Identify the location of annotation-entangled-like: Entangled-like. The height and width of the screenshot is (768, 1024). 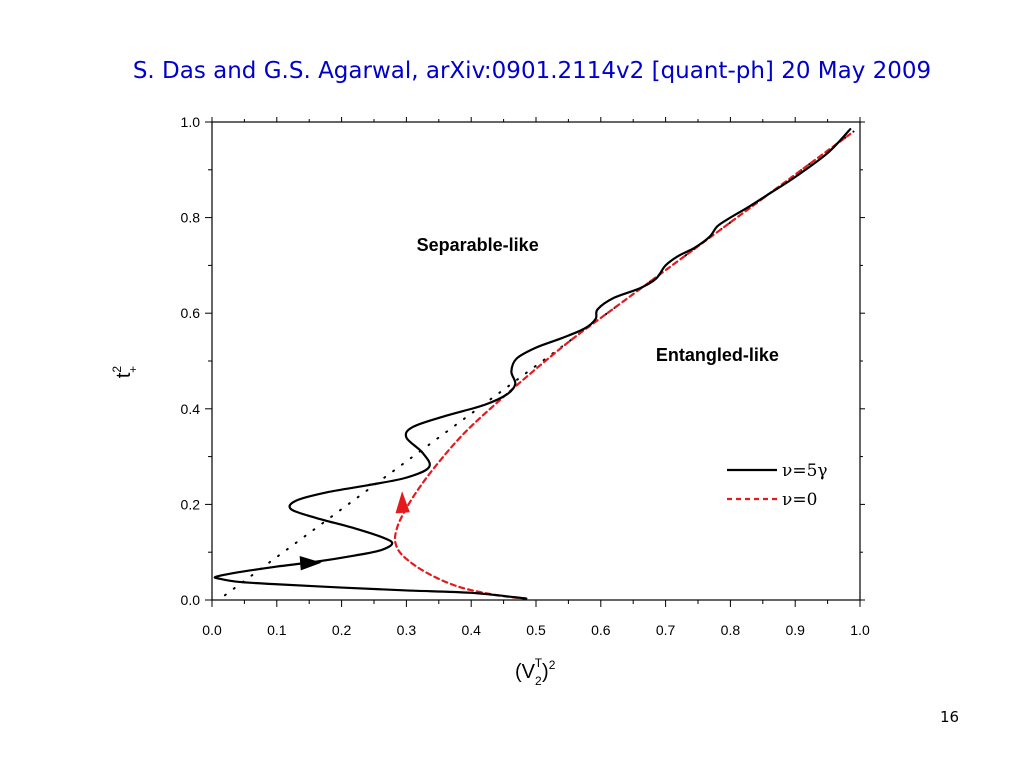
(717, 355).